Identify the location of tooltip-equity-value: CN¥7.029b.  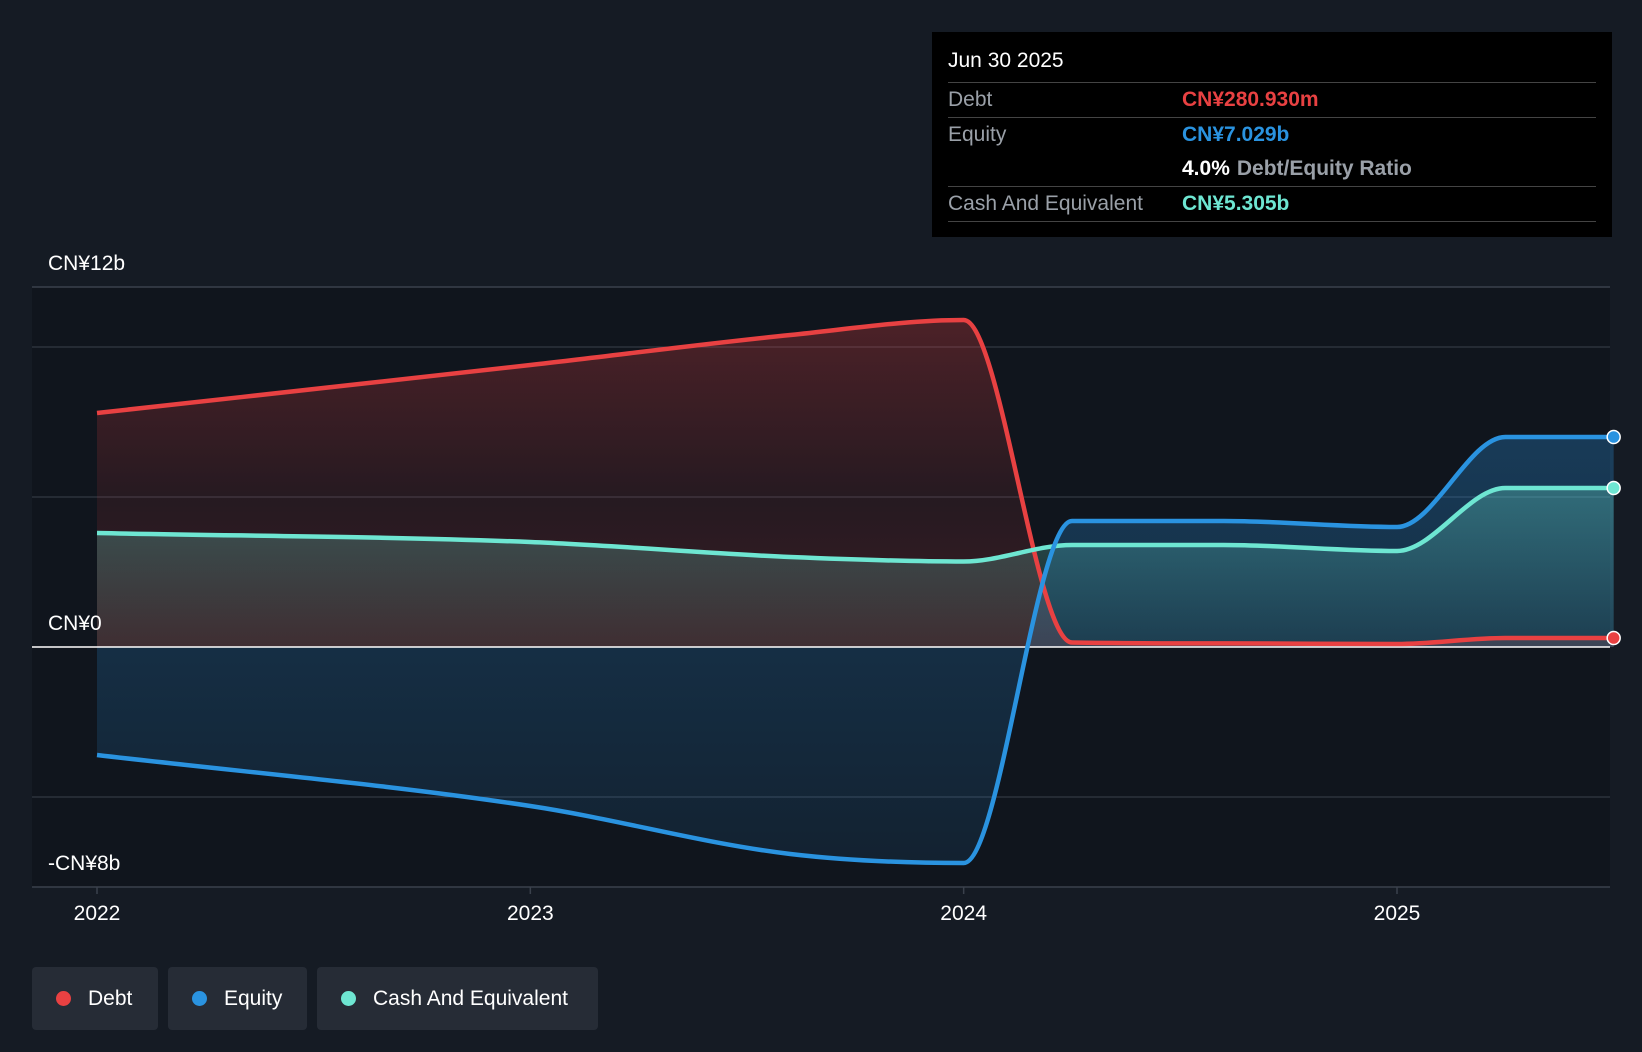
(1236, 134).